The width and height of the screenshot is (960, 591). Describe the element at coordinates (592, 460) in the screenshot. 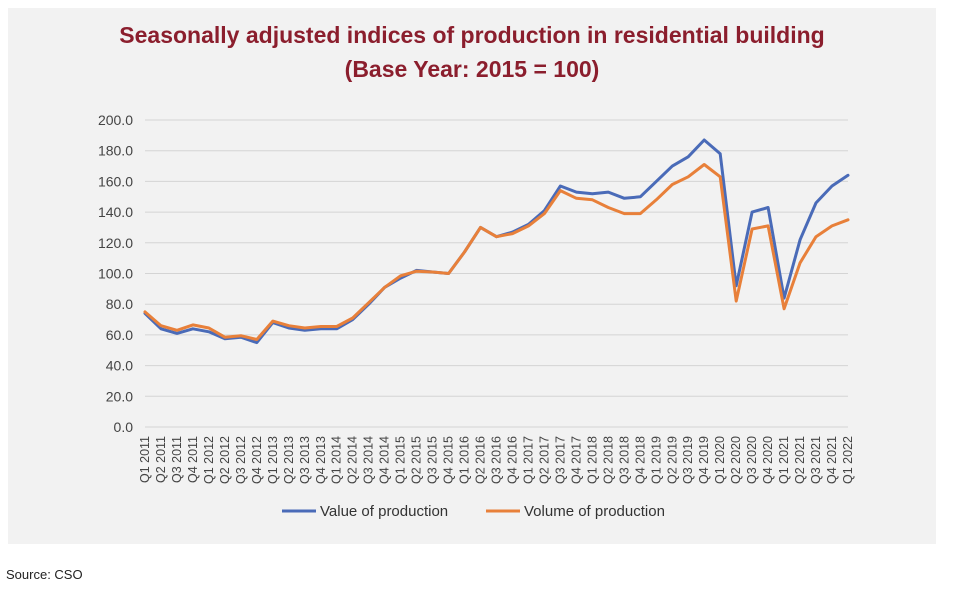

I see `x-tick-label: Q1 2018` at that location.